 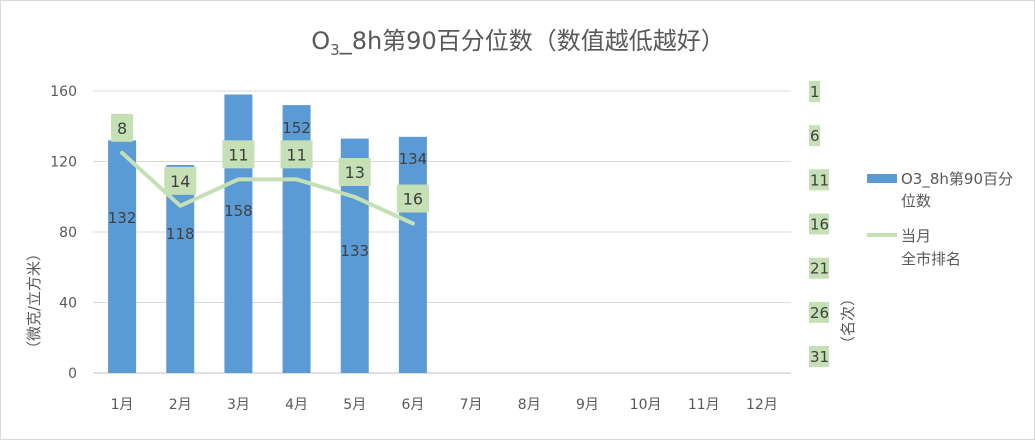 I want to click on x-tick-label: 7月, so click(x=471, y=405).